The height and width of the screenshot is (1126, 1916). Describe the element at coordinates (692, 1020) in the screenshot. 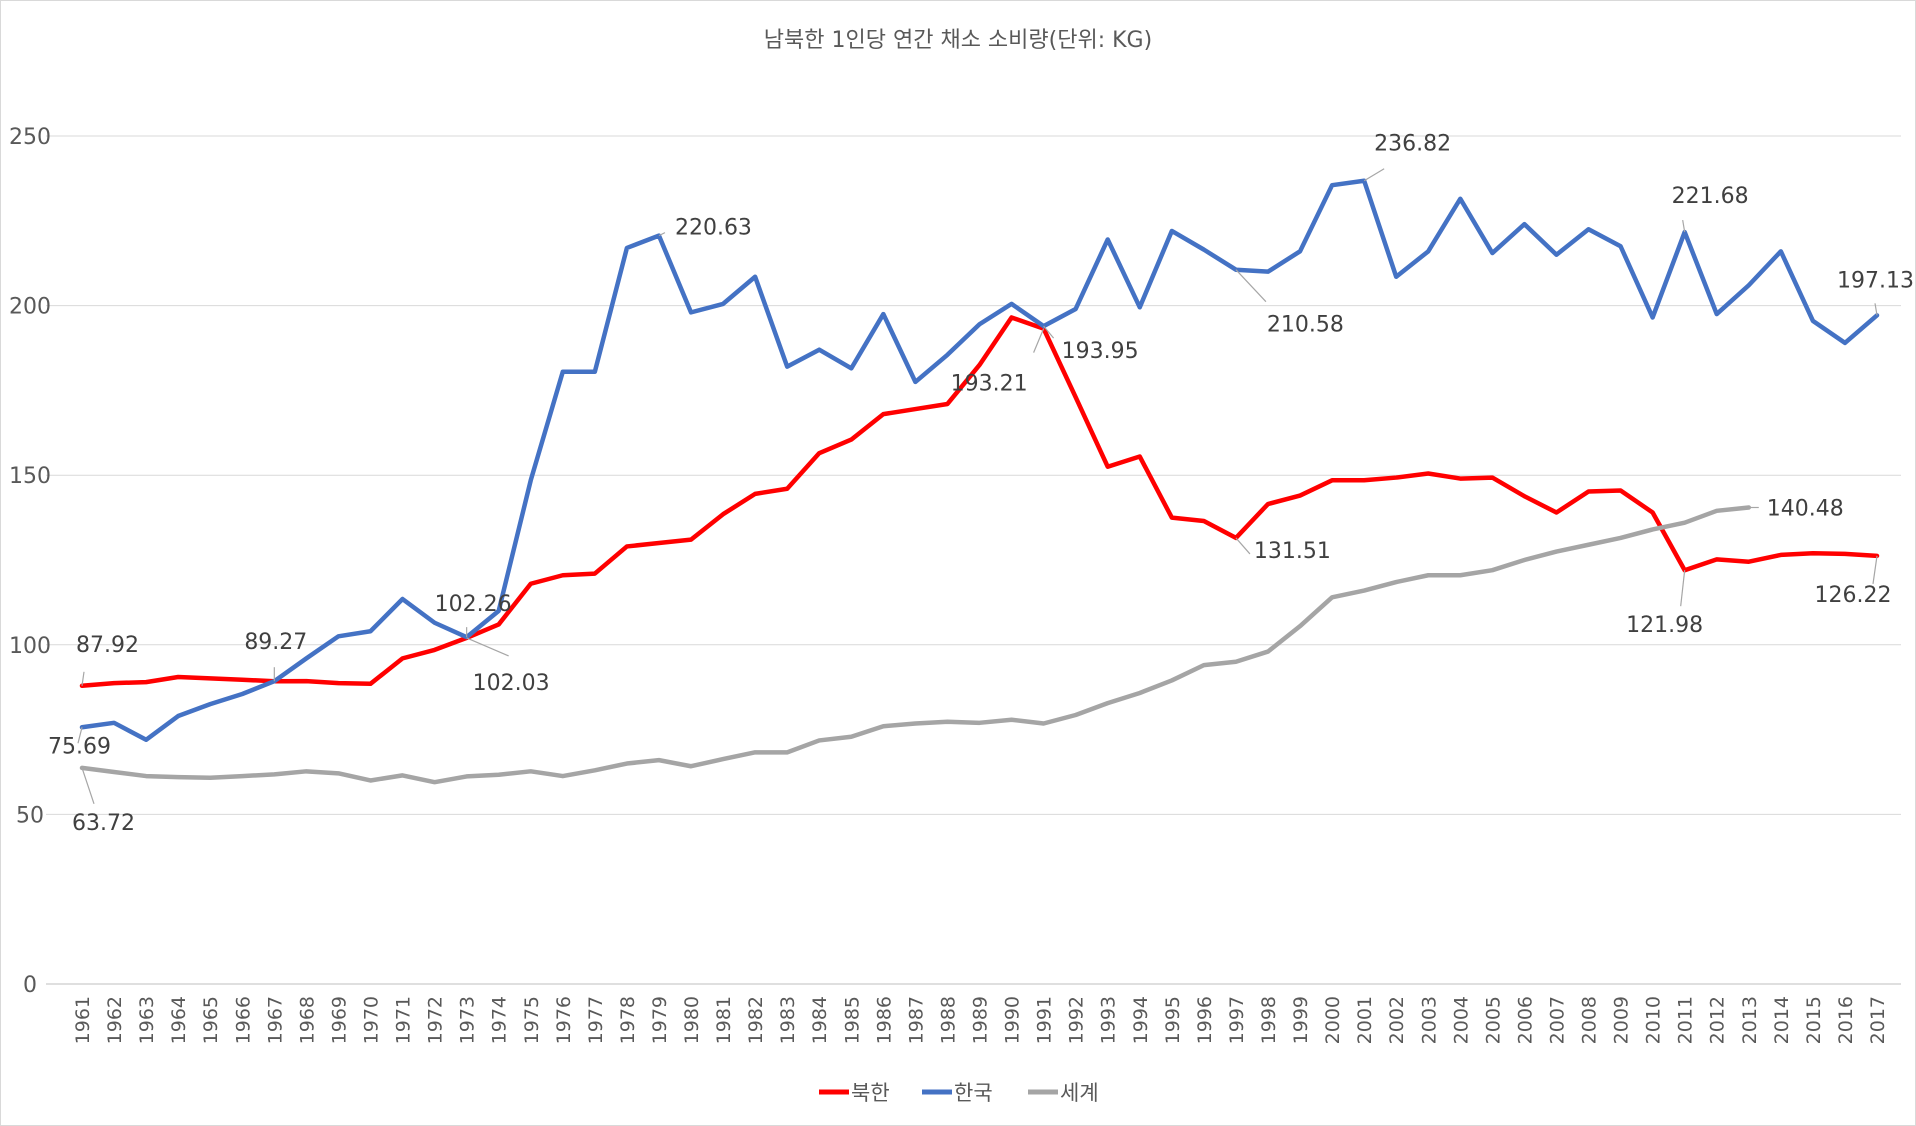

I see `x-tick-label: 1980` at that location.